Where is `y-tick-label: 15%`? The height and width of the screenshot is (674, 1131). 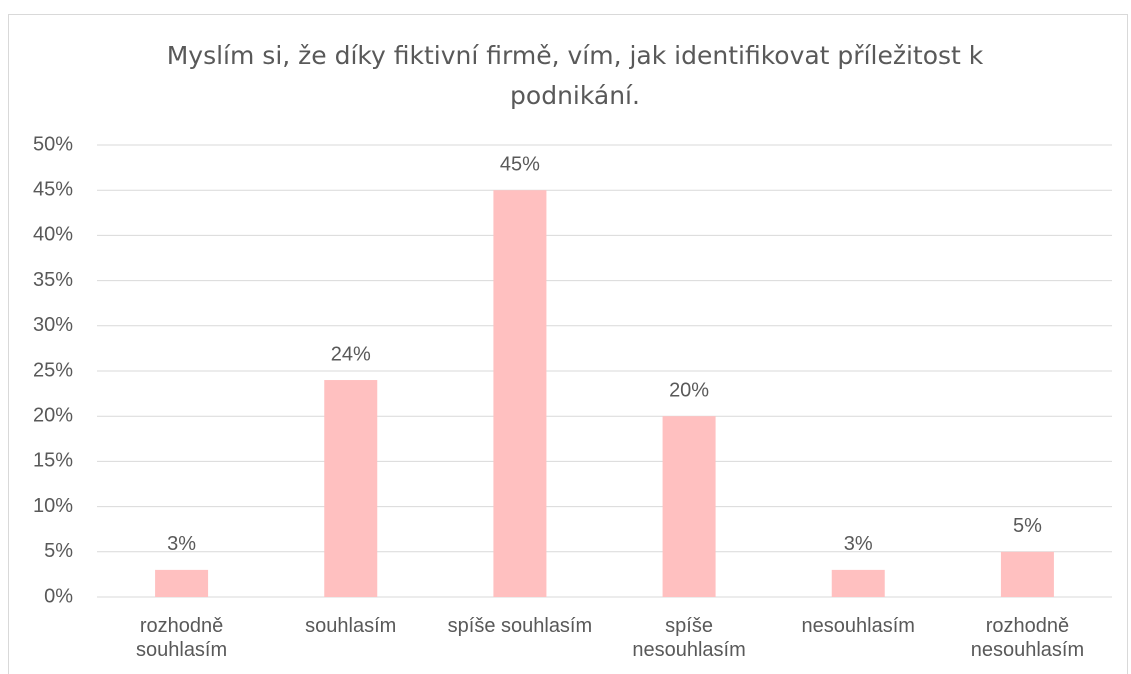 y-tick-label: 15% is located at coordinates (53, 461).